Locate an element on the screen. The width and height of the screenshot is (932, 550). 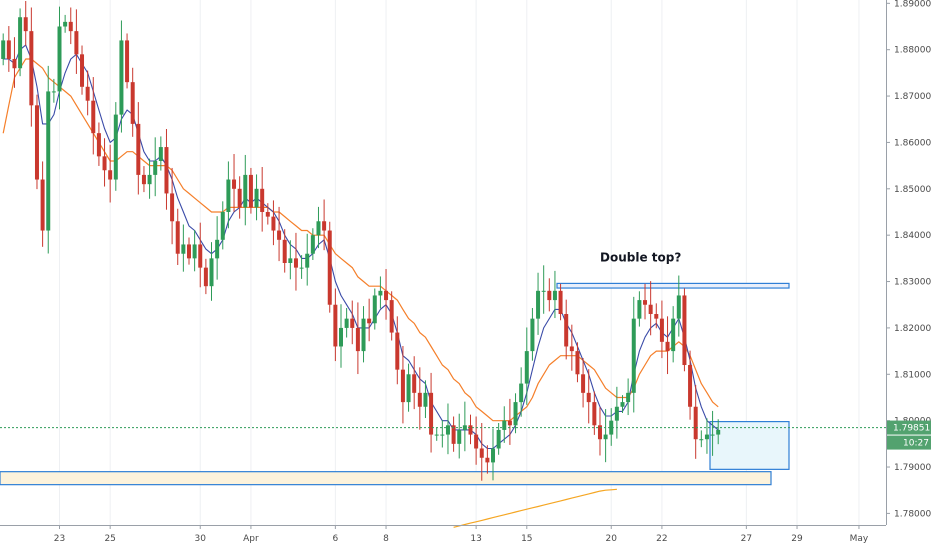
x-tick-label-2: 30 is located at coordinates (201, 539).